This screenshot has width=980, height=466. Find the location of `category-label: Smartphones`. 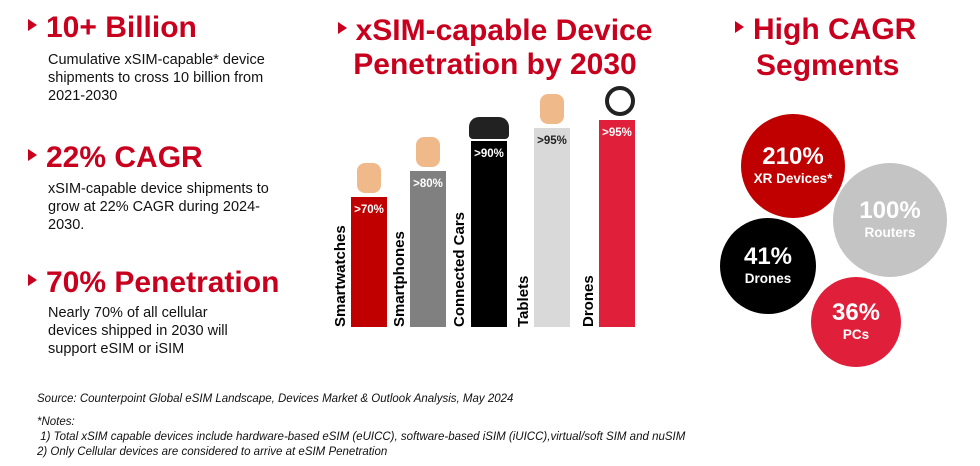

category-label: Smartphones is located at coordinates (399, 279).